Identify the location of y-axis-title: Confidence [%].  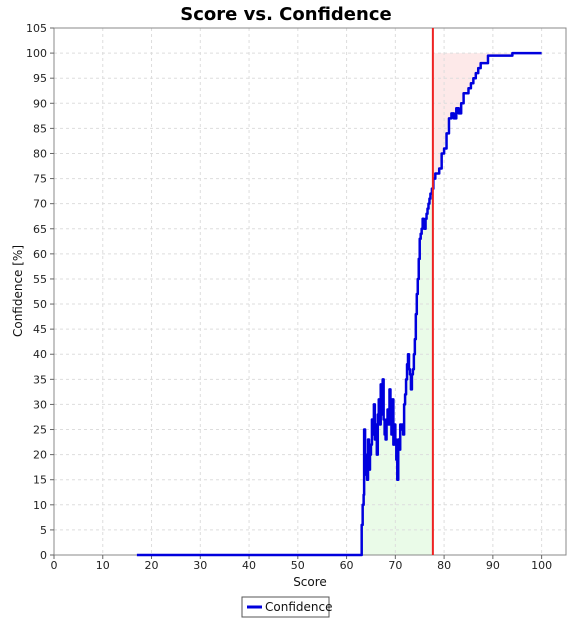
(18, 291).